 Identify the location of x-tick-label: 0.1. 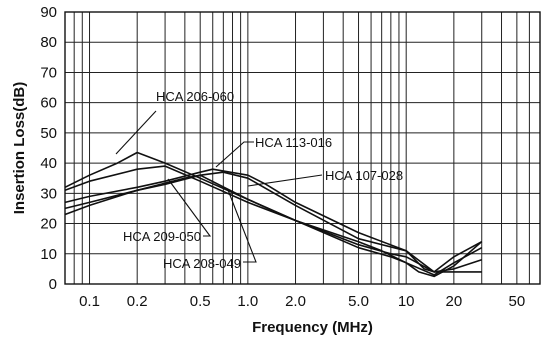
(89, 301).